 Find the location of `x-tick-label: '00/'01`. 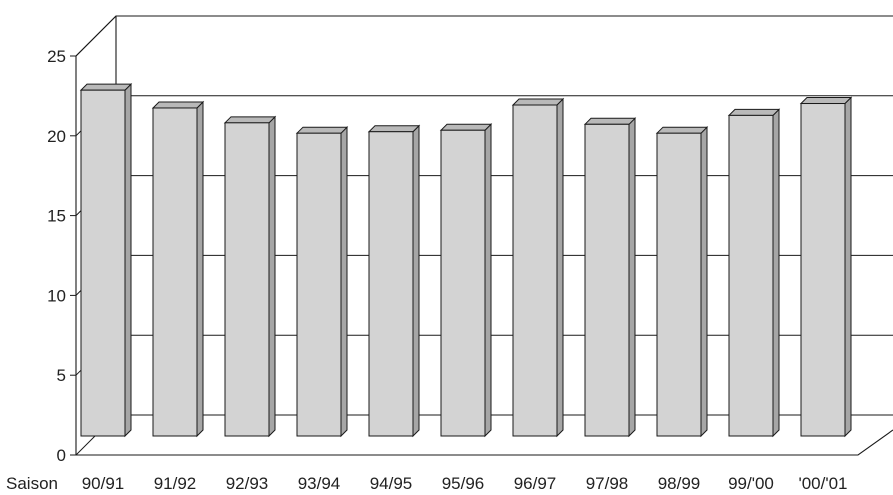

x-tick-label: '00/'01 is located at coordinates (822, 483).